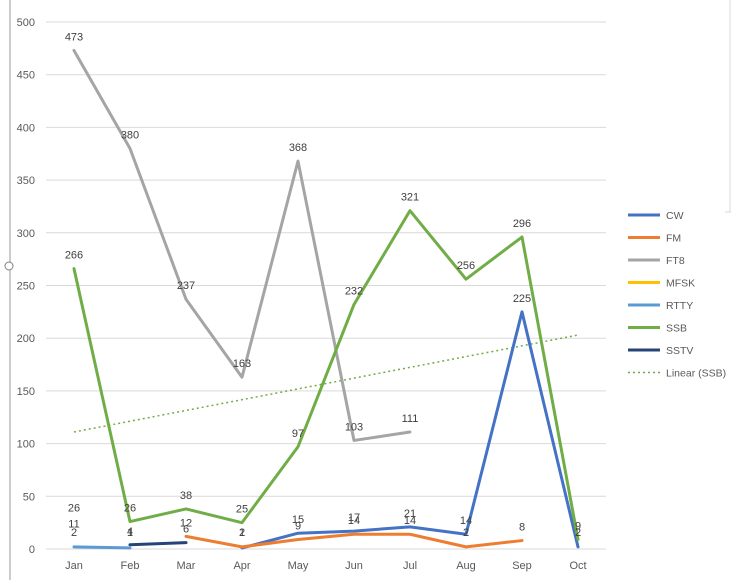 This screenshot has width=731, height=580. What do you see at coordinates (578, 533) in the screenshot?
I see `data-label-cw: 2` at bounding box center [578, 533].